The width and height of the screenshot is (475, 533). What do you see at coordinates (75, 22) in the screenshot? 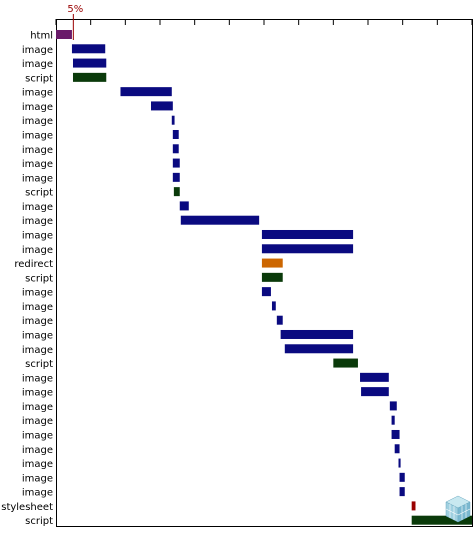
I see `percent-marker: 5%` at bounding box center [75, 22].